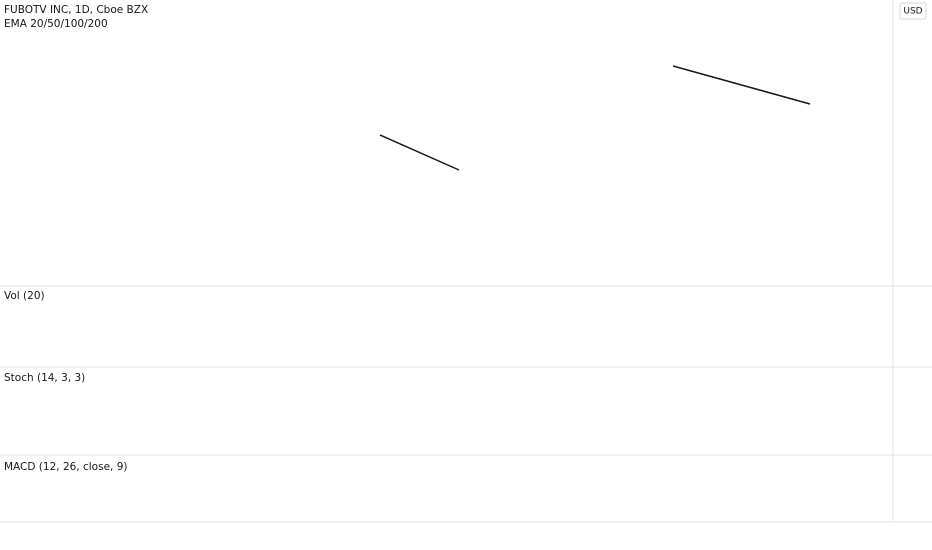 This screenshot has height=550, width=932. I want to click on currency-label: USD, so click(912, 12).